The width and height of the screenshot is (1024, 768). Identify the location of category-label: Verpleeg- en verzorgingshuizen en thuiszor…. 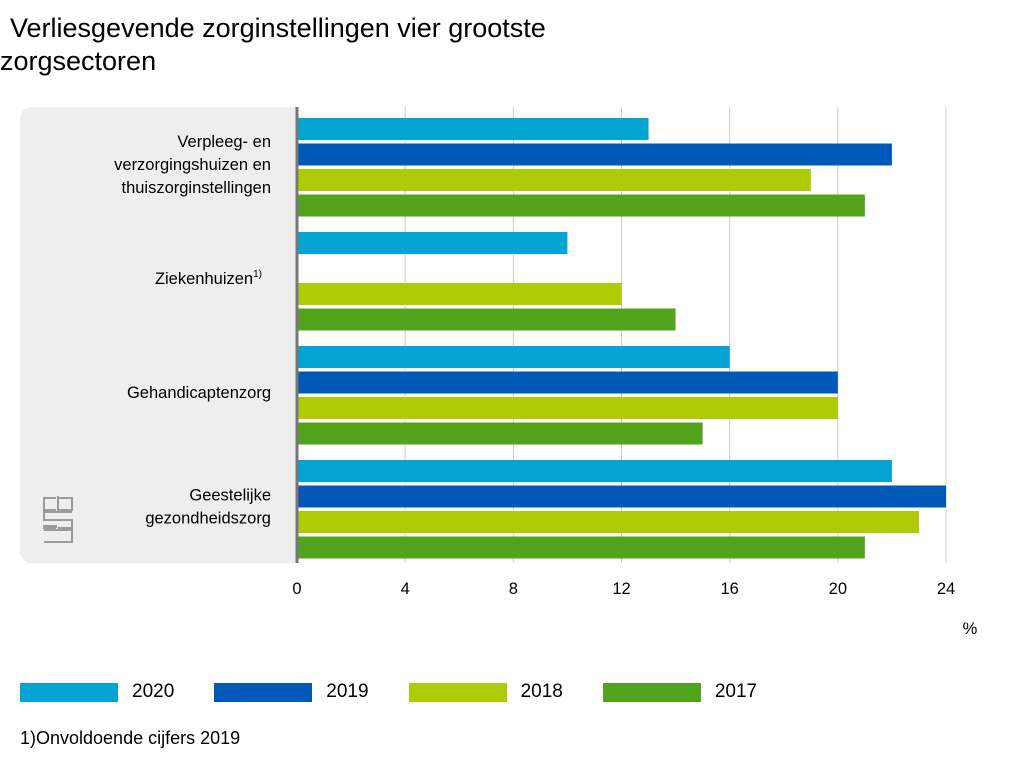
(192, 165).